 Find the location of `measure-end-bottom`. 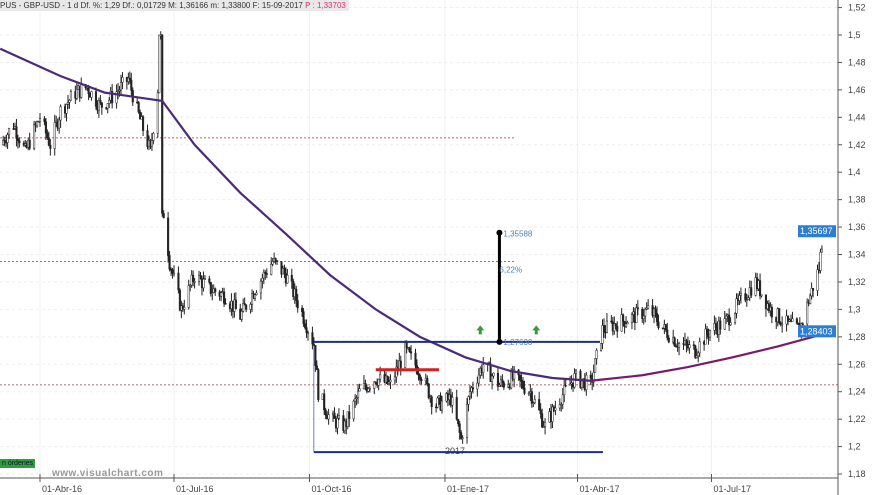

measure-end-bottom is located at coordinates (499, 341).